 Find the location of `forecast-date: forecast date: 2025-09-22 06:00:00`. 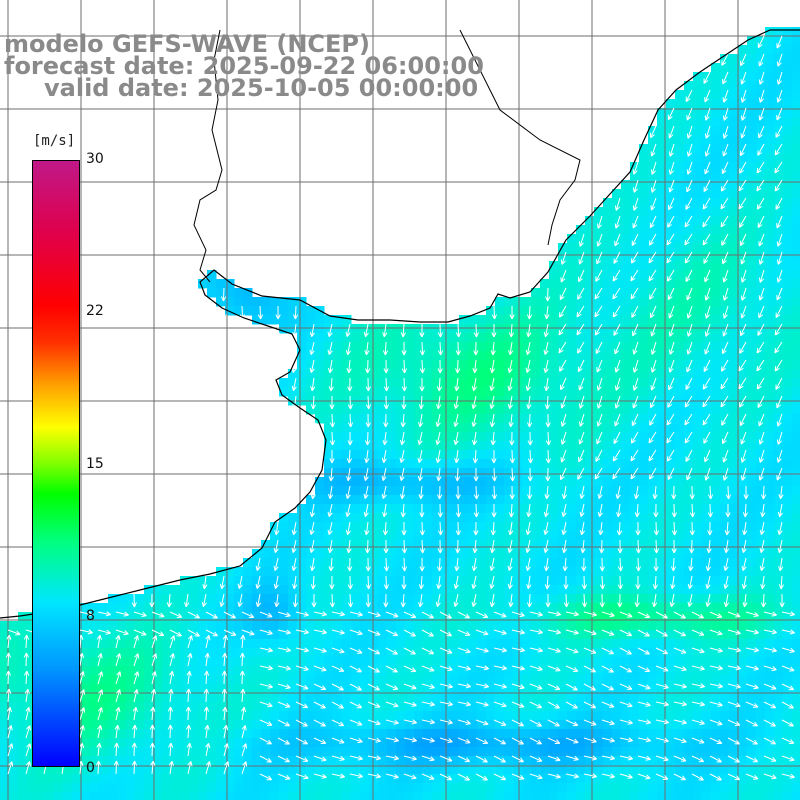

forecast-date: forecast date: 2025-09-22 06:00:00 is located at coordinates (244, 66).